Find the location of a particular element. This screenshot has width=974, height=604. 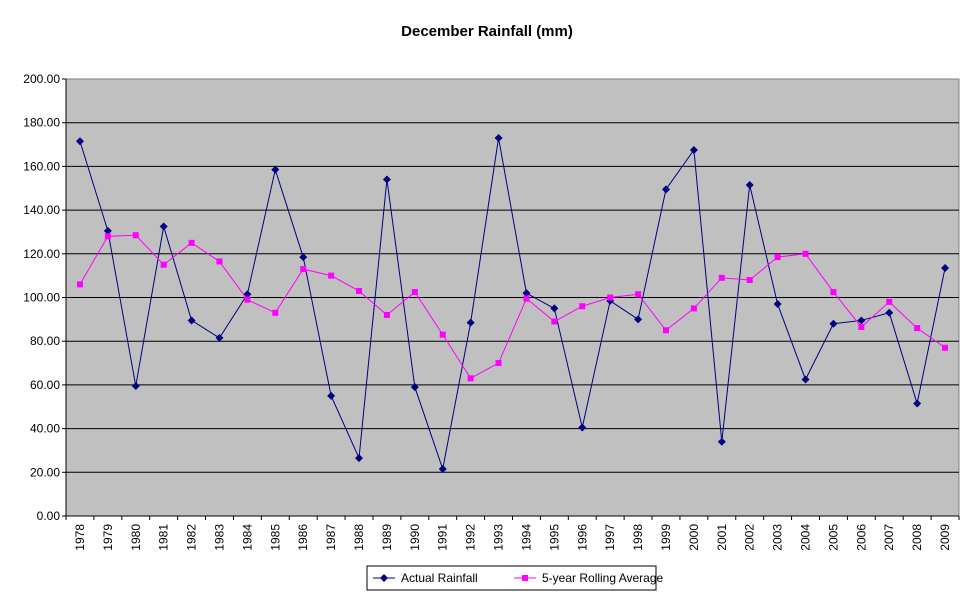

x-tick-label: 1996 is located at coordinates (582, 537).